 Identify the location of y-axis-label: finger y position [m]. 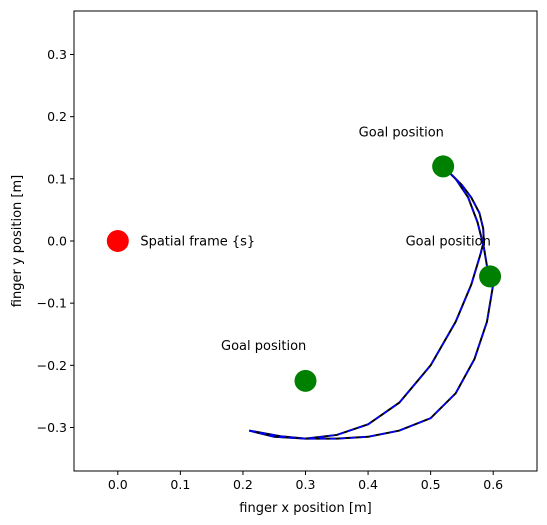
(17, 241).